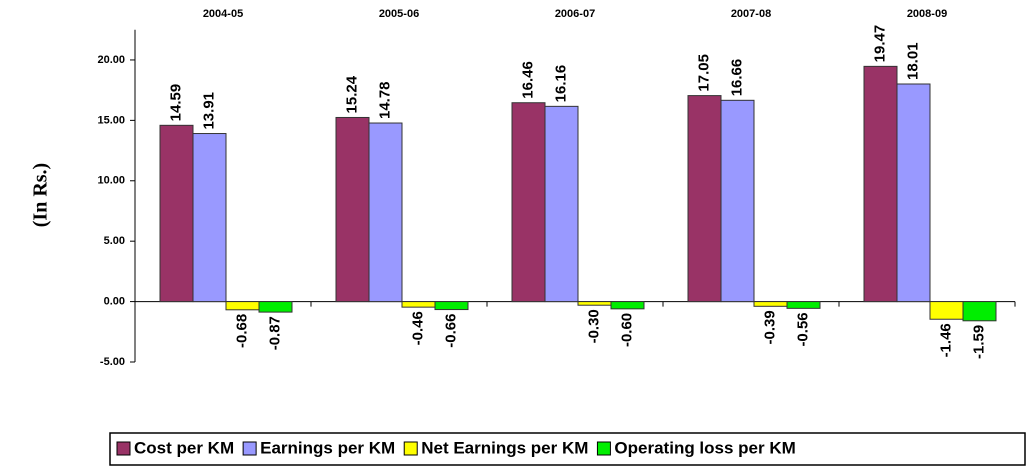 This screenshot has height=469, width=1031. Describe the element at coordinates (114, 301) in the screenshot. I see `y-tick-label: 0.00` at that location.